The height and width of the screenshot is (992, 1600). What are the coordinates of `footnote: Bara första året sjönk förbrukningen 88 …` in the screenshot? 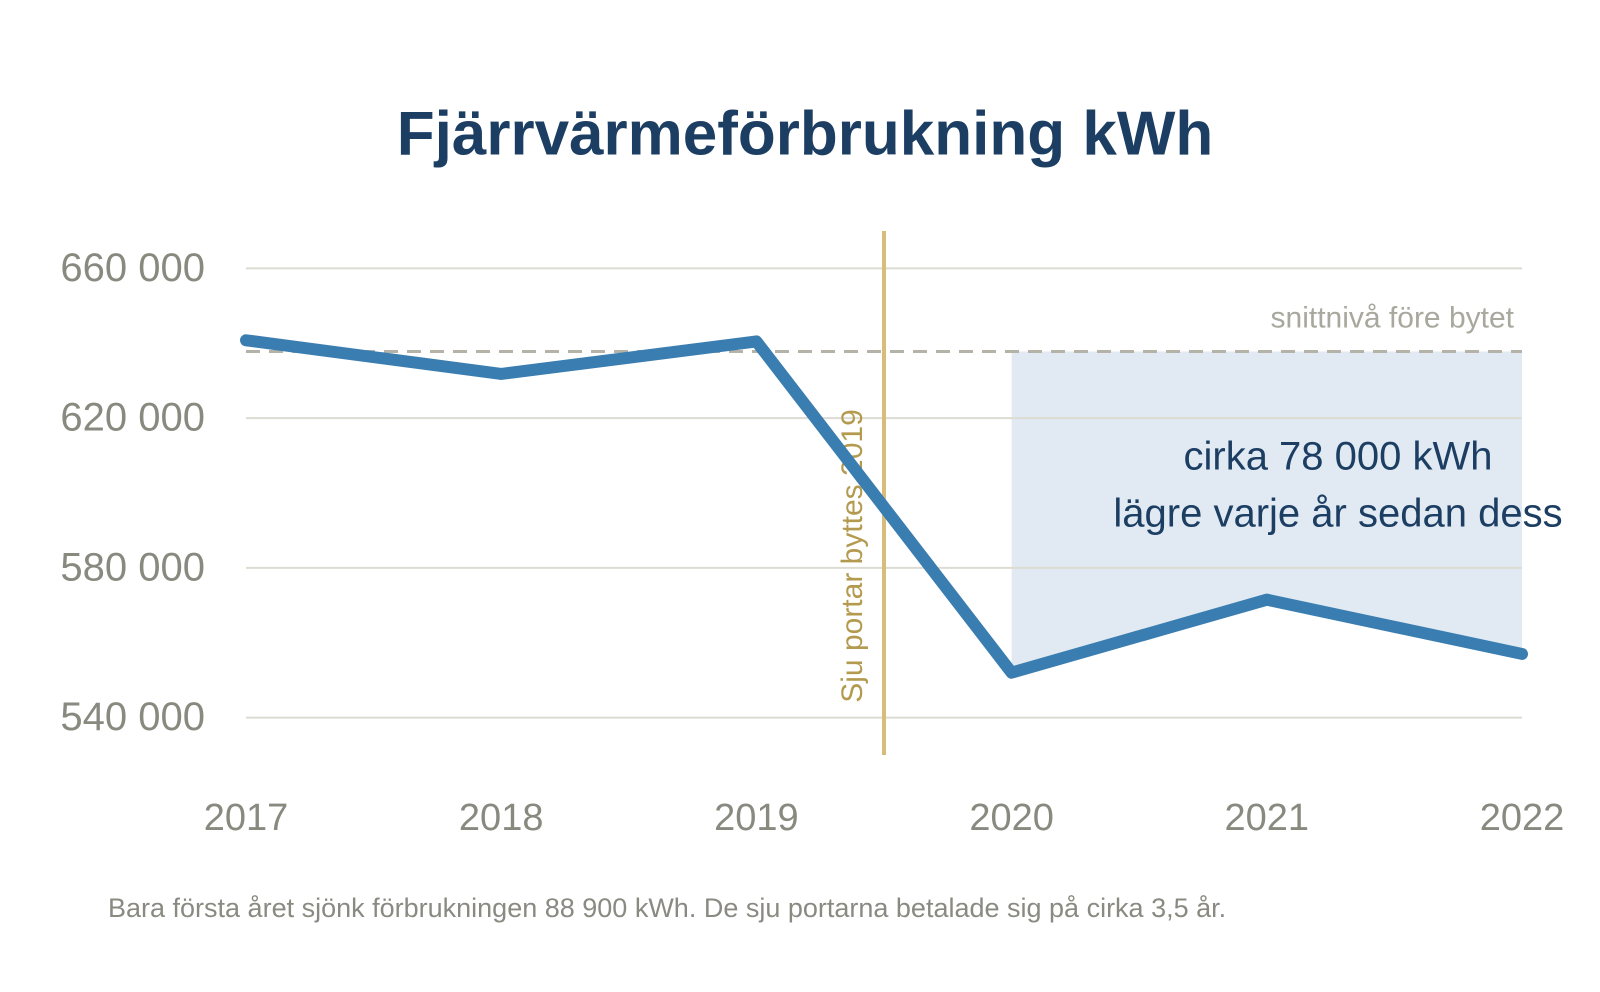 It's located at (667, 908).